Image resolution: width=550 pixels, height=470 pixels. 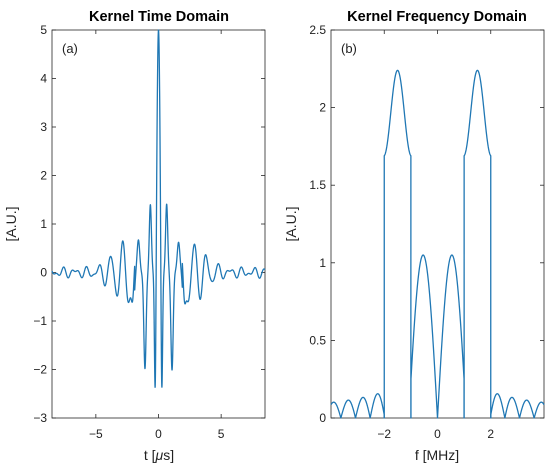 I want to click on frequency-domain-x-tick-label: 2, so click(x=490, y=434).